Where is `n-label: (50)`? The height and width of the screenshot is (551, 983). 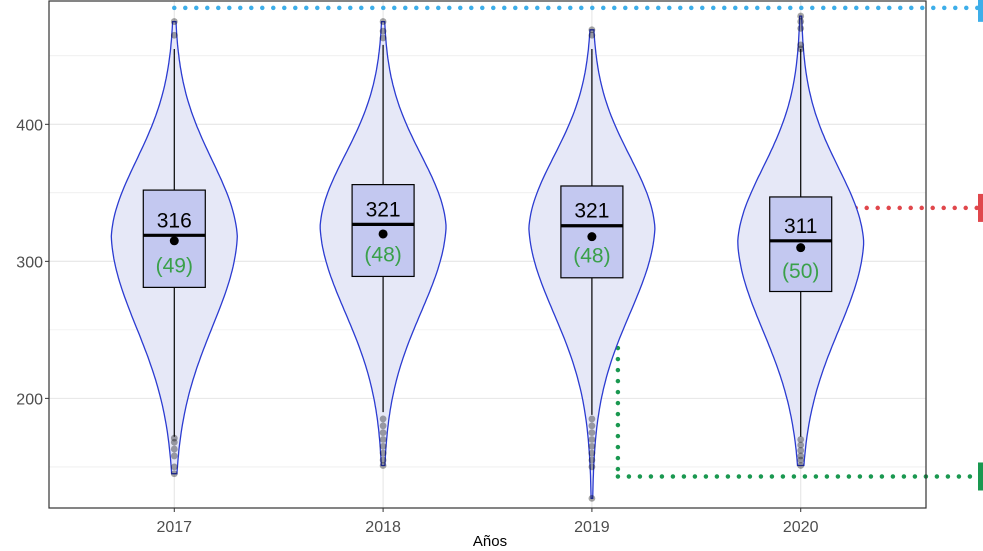
n-label: (50) is located at coordinates (800, 271).